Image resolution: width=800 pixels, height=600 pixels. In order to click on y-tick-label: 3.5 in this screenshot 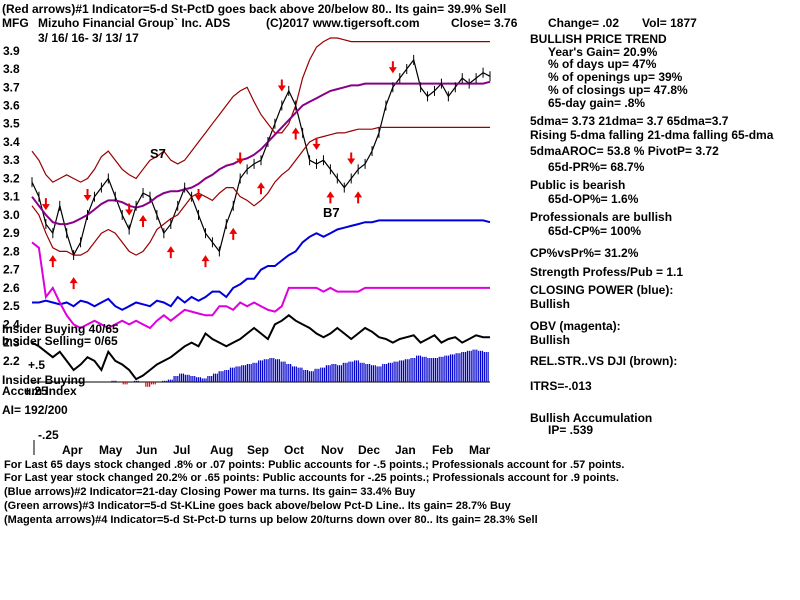, I will do `click(11, 124)`.